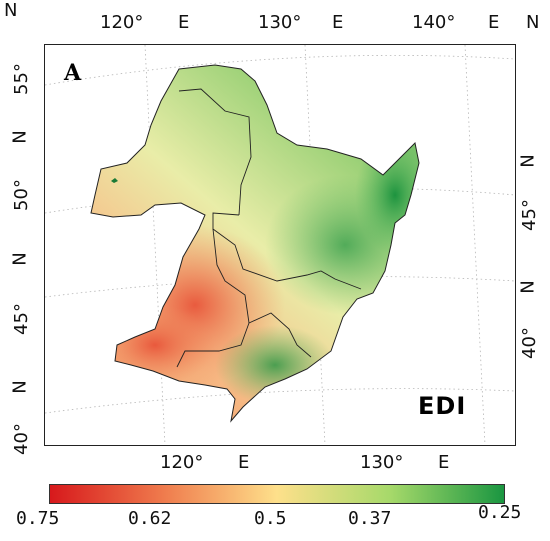 This screenshot has width=550, height=541. What do you see at coordinates (21, 439) in the screenshot?
I see `left-lat-40-label: 40°` at bounding box center [21, 439].